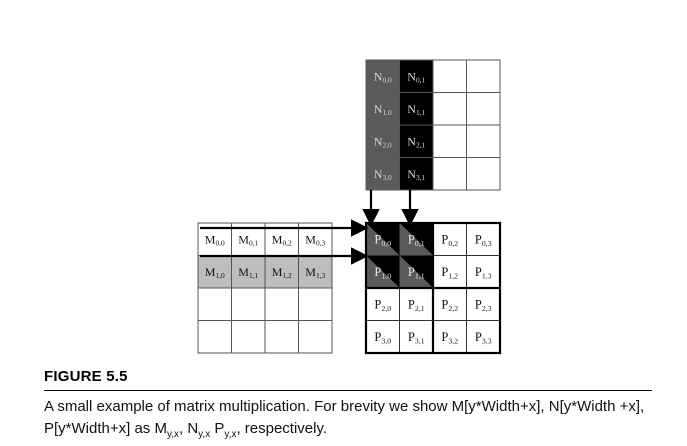 Image resolution: width=687 pixels, height=446 pixels. Describe the element at coordinates (172, 434) in the screenshot. I see `caption-sub-1: y,x` at that location.